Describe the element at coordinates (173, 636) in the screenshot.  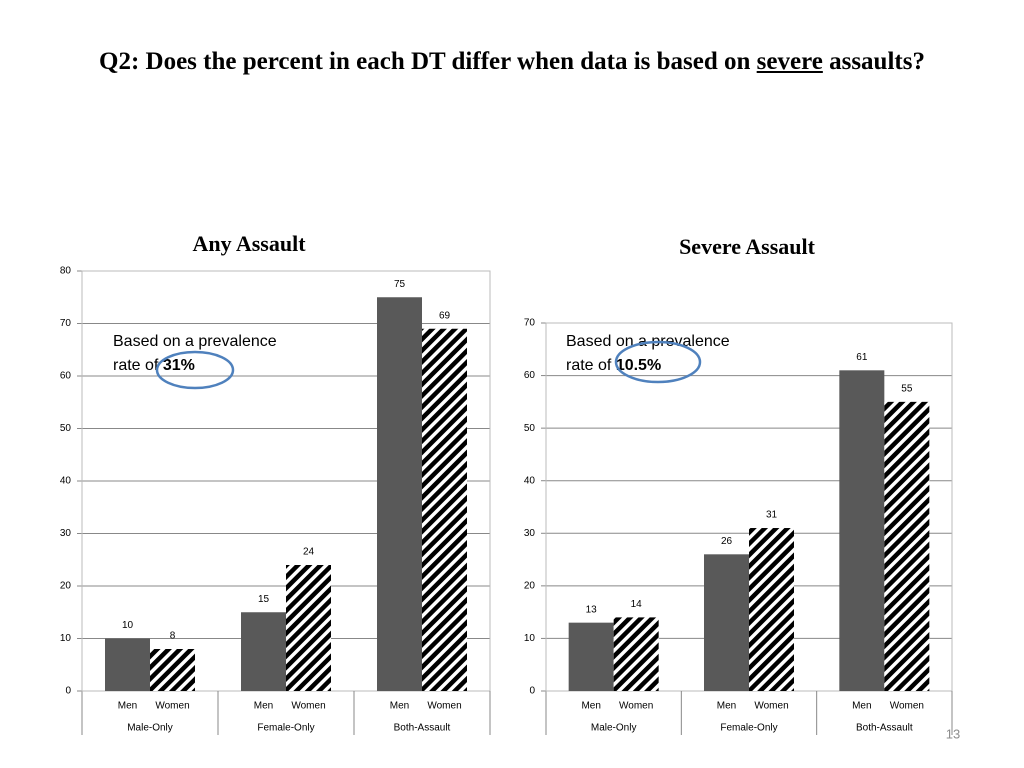
I see `data-label: 8` at that location.